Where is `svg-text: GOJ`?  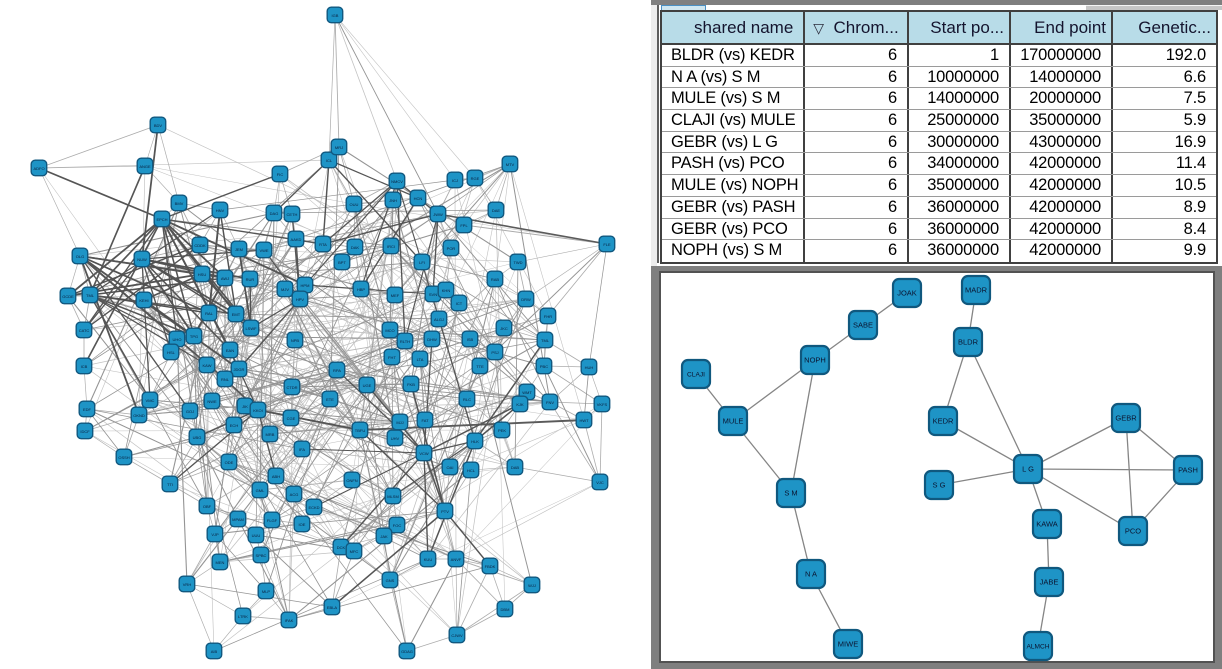 svg-text: GOJ is located at coordinates (190, 411).